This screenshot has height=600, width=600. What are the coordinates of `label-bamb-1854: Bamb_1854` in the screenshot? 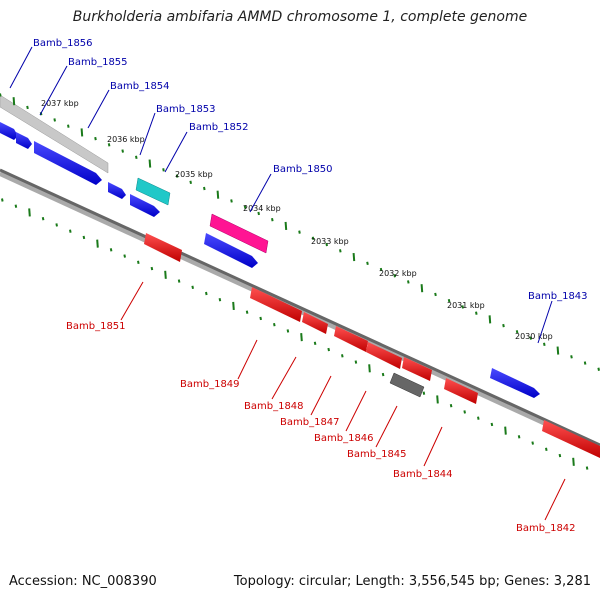 It's located at (140, 86).